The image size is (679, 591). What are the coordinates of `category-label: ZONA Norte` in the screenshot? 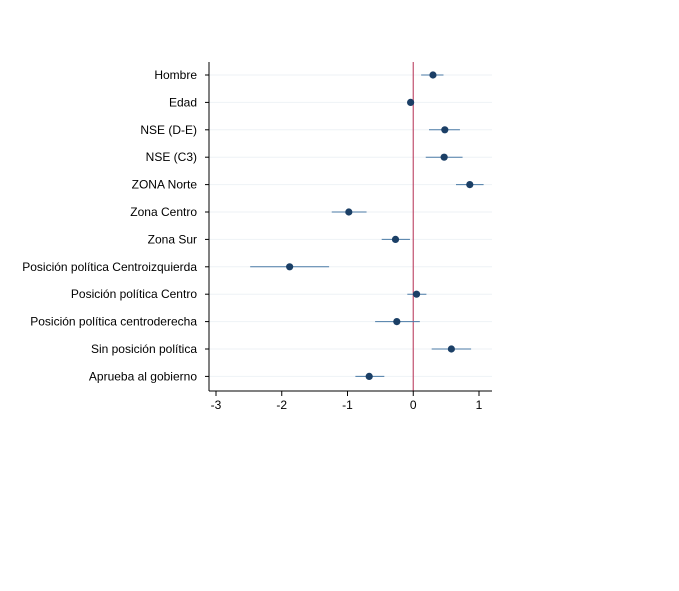 It's located at (165, 185).